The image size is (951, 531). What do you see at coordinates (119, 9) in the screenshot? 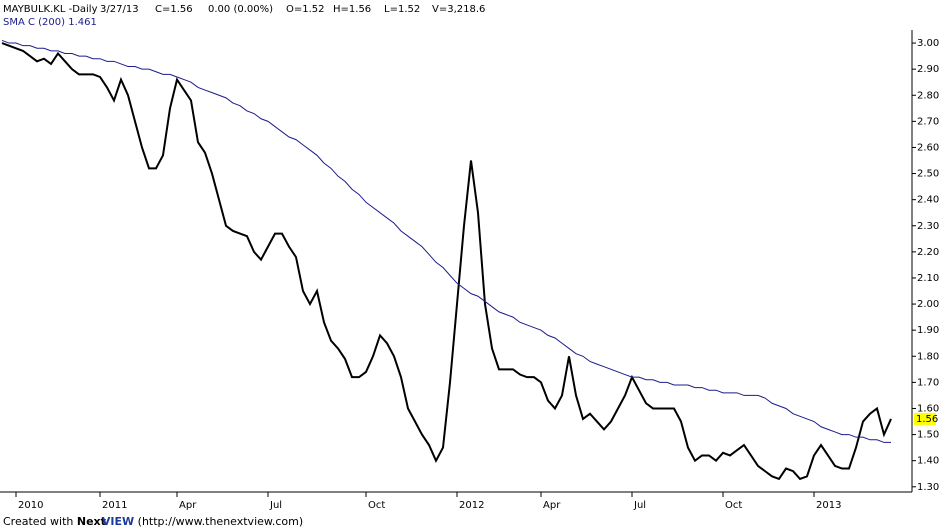
I see `date: 3/27/13` at bounding box center [119, 9].